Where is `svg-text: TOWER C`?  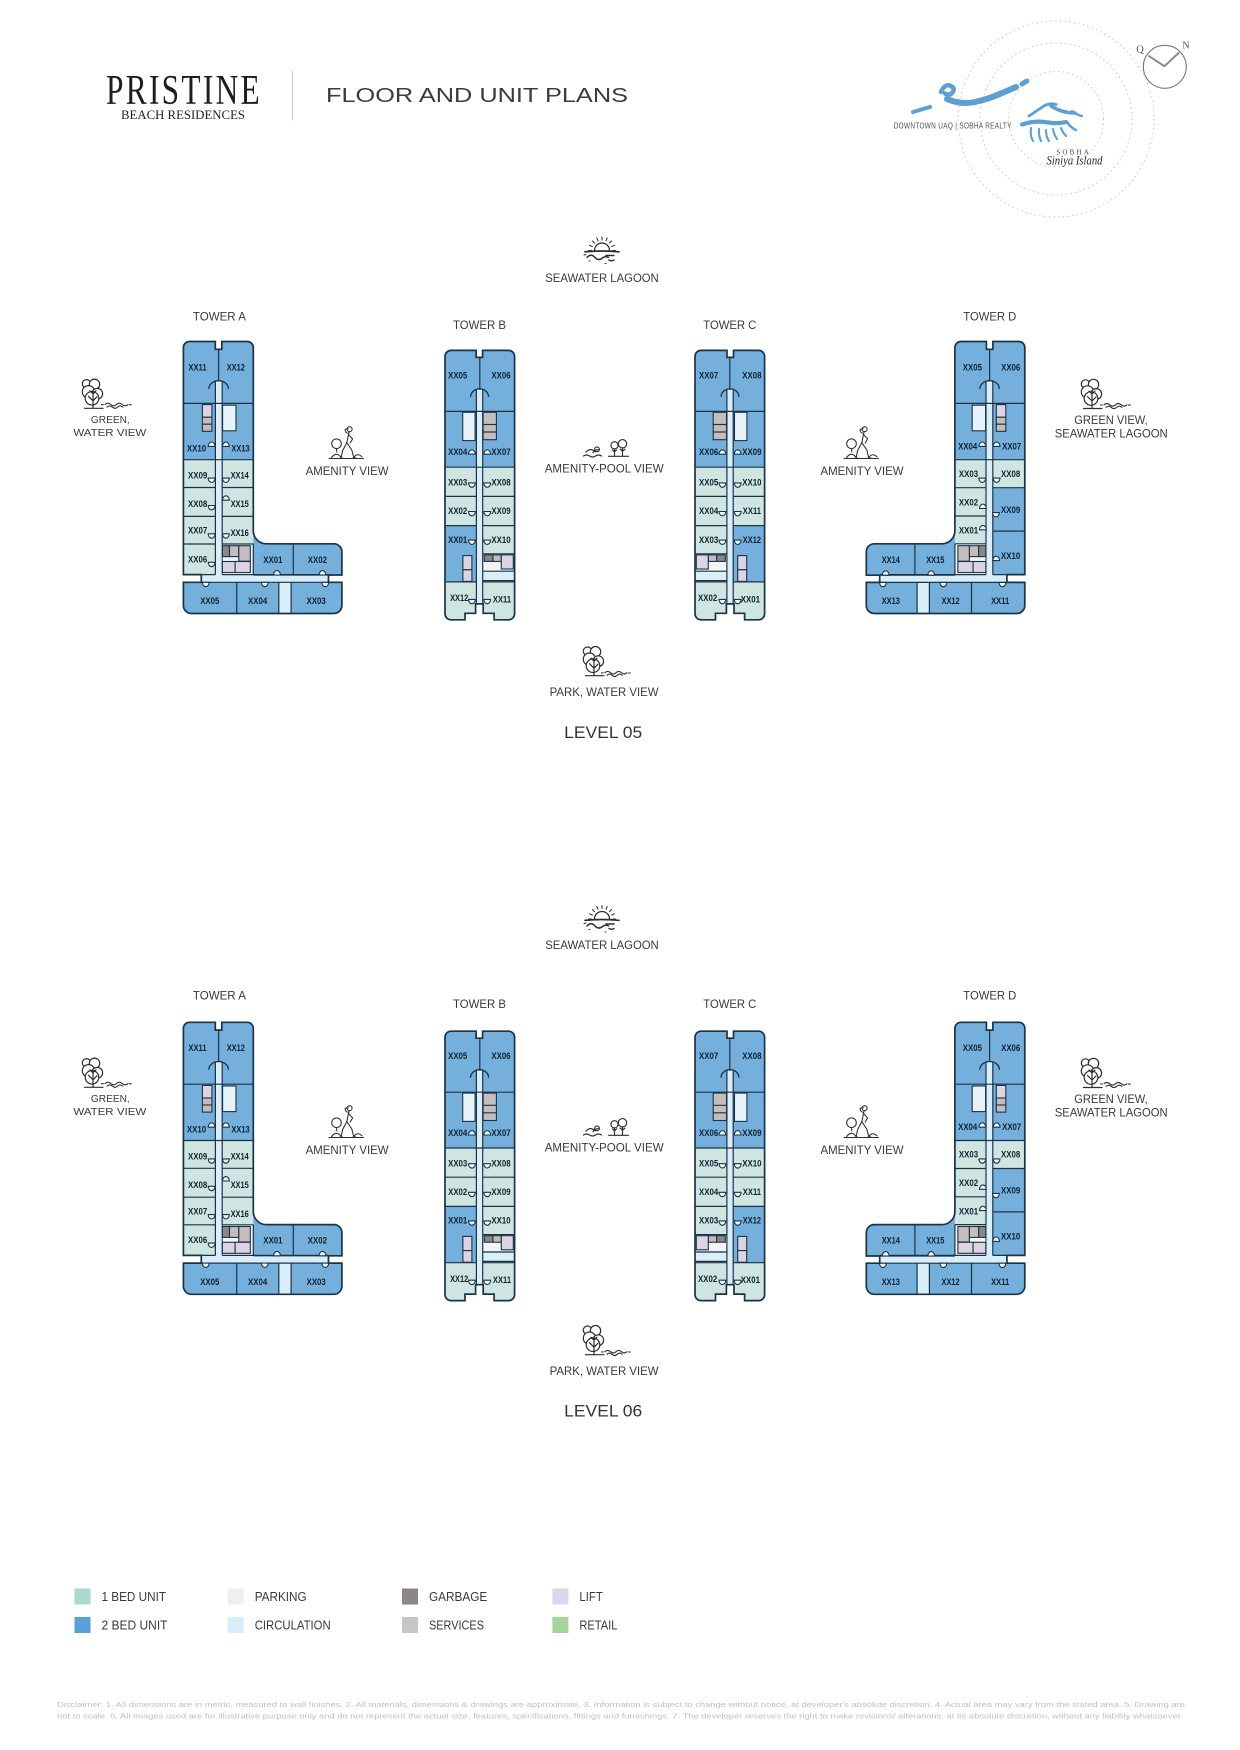 svg-text: TOWER C is located at coordinates (729, 1004).